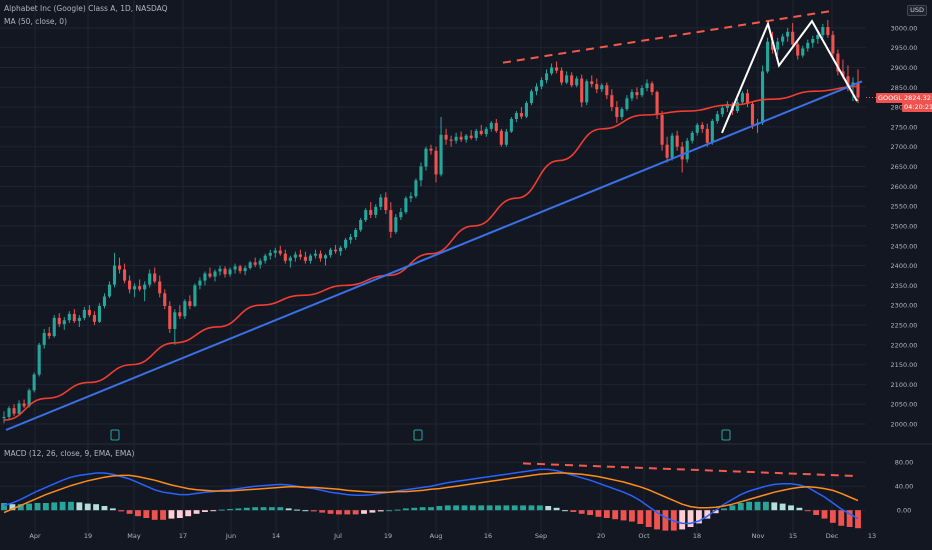 The height and width of the screenshot is (550, 932). I want to click on macd-tick-label: 0.00, so click(904, 511).